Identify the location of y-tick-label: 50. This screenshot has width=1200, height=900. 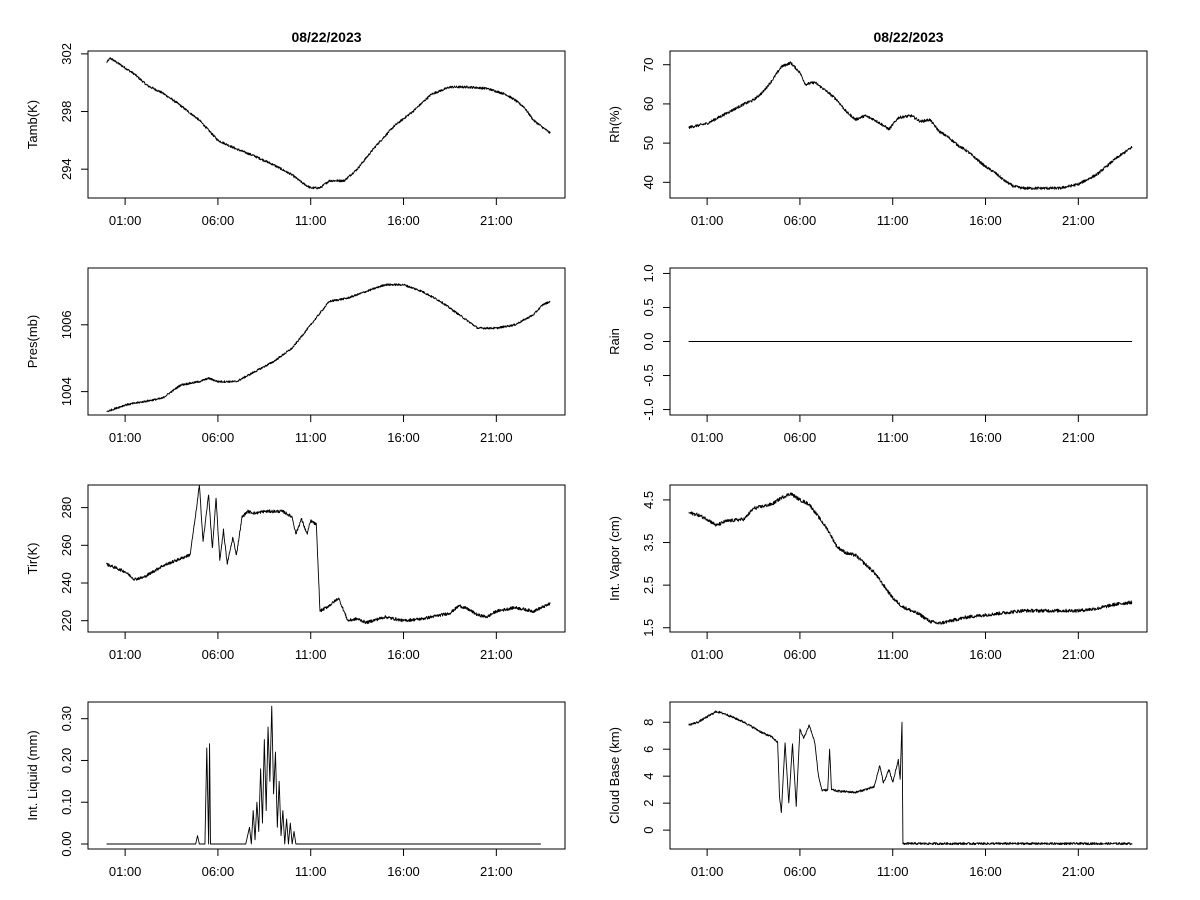
(648, 143).